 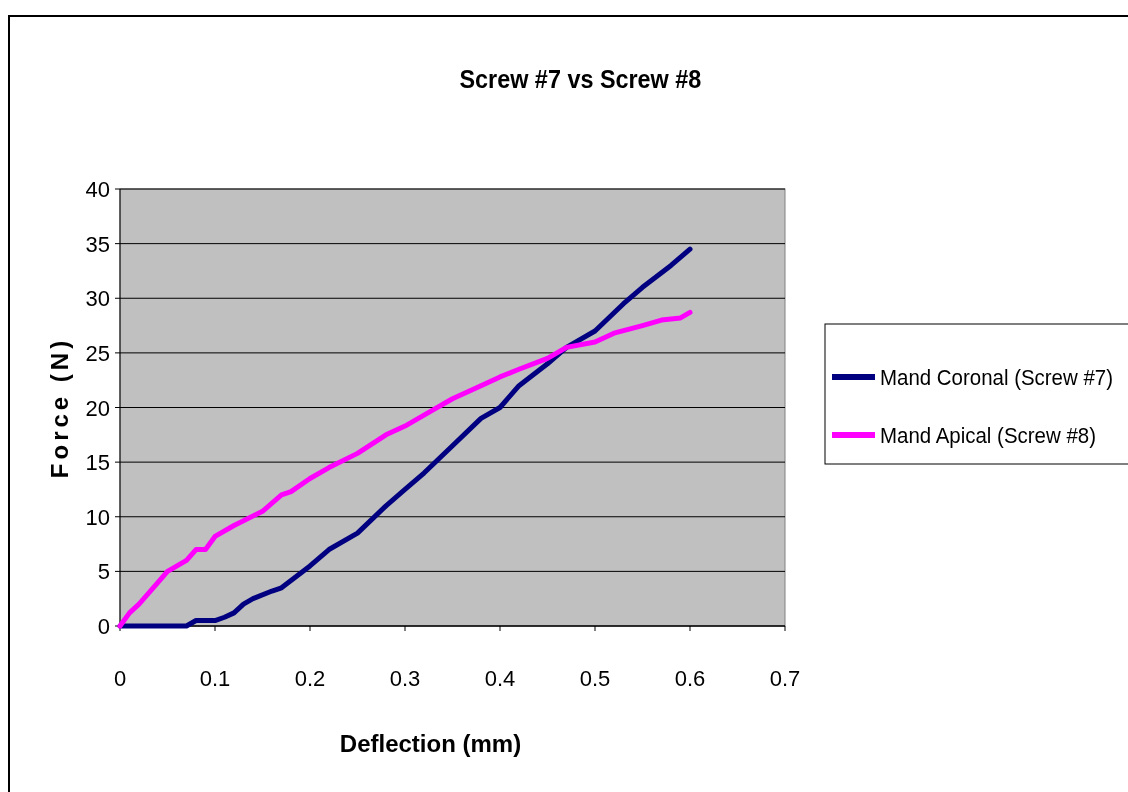 I want to click on x-tick-label: 0, so click(x=120, y=678).